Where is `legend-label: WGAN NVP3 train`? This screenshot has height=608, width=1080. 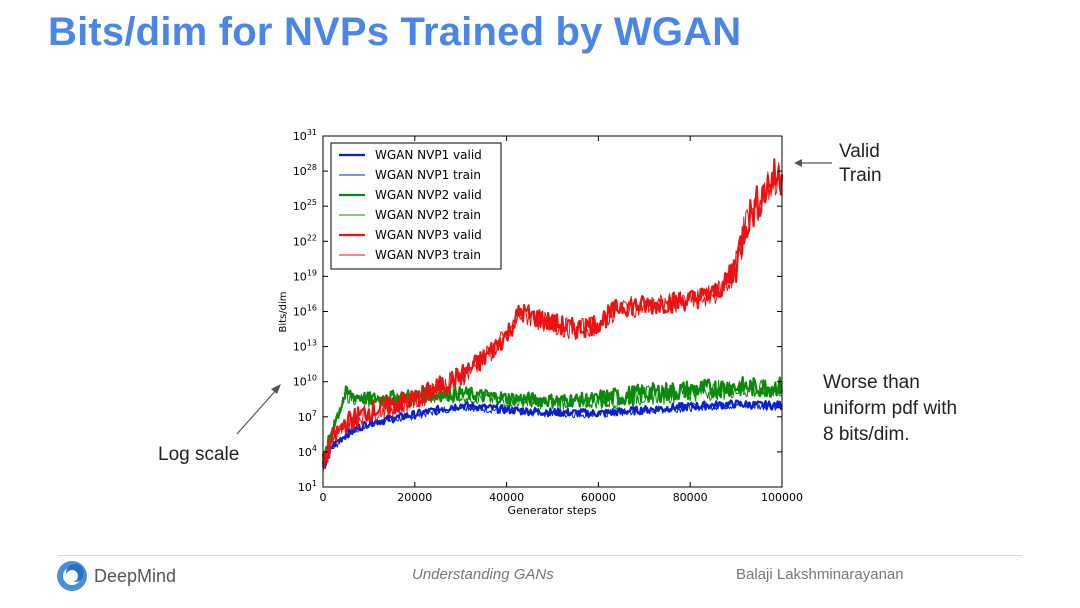 legend-label: WGAN NVP3 train is located at coordinates (428, 255).